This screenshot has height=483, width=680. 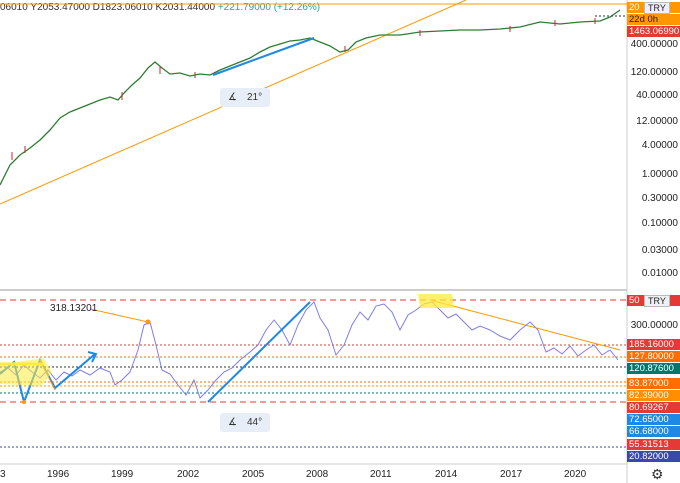 I want to click on price-tick: 0.30000, so click(x=659, y=198).